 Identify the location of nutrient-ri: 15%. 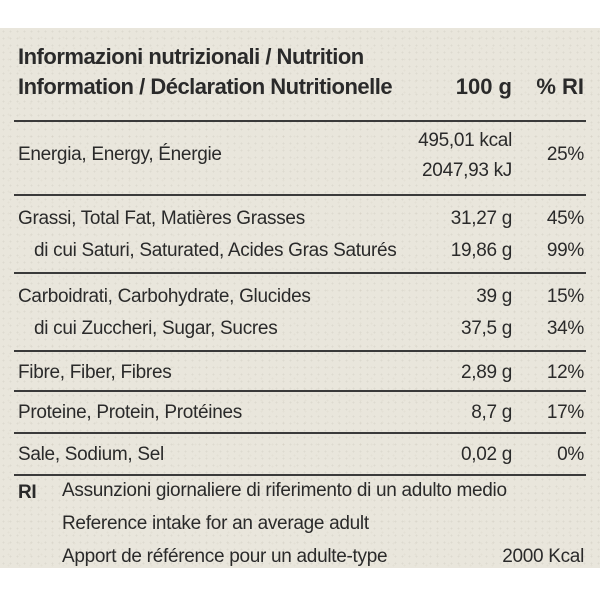
(565, 296).